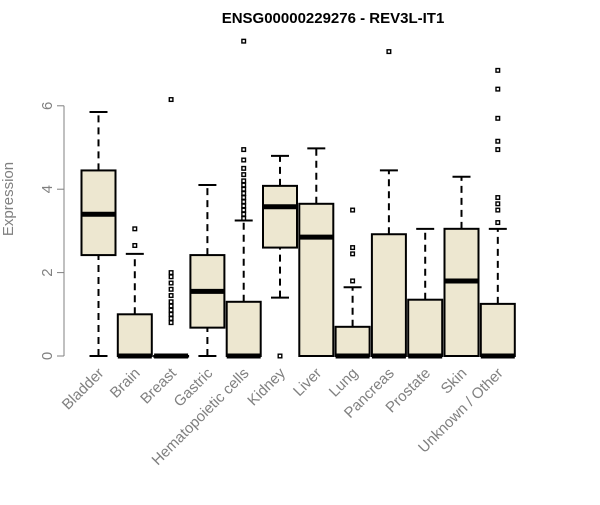 The image size is (600, 505). What do you see at coordinates (8, 199) in the screenshot?
I see `y-axis-label: Expression` at bounding box center [8, 199].